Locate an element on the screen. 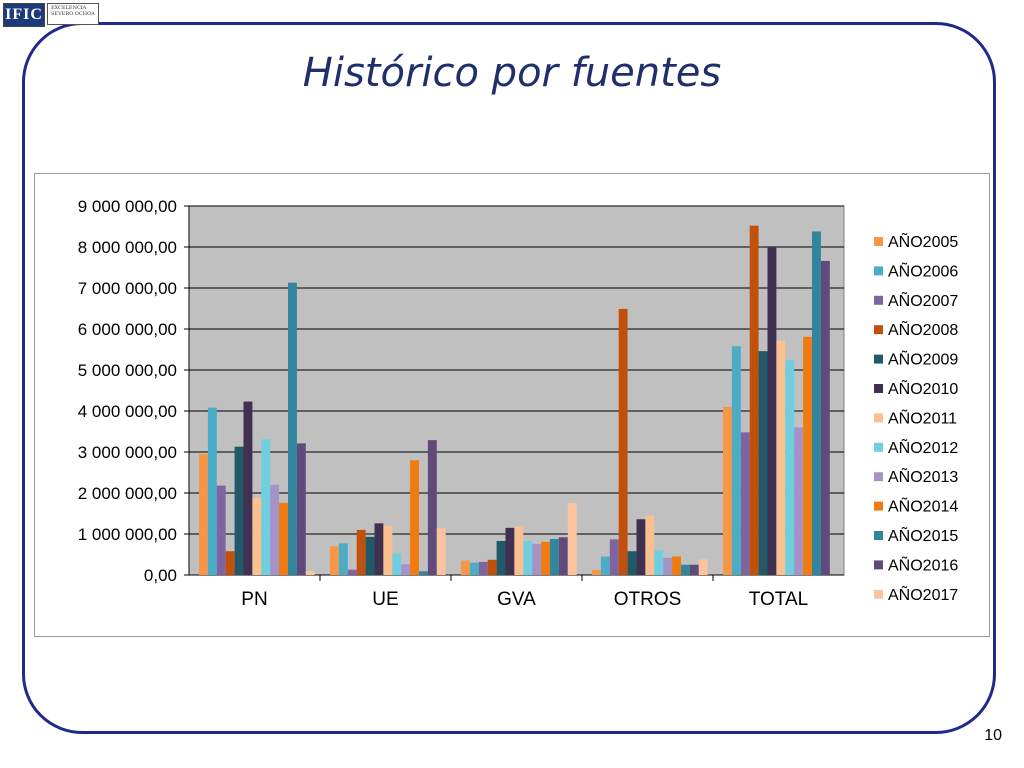  legend-label: AÑO2010 is located at coordinates (923, 388).